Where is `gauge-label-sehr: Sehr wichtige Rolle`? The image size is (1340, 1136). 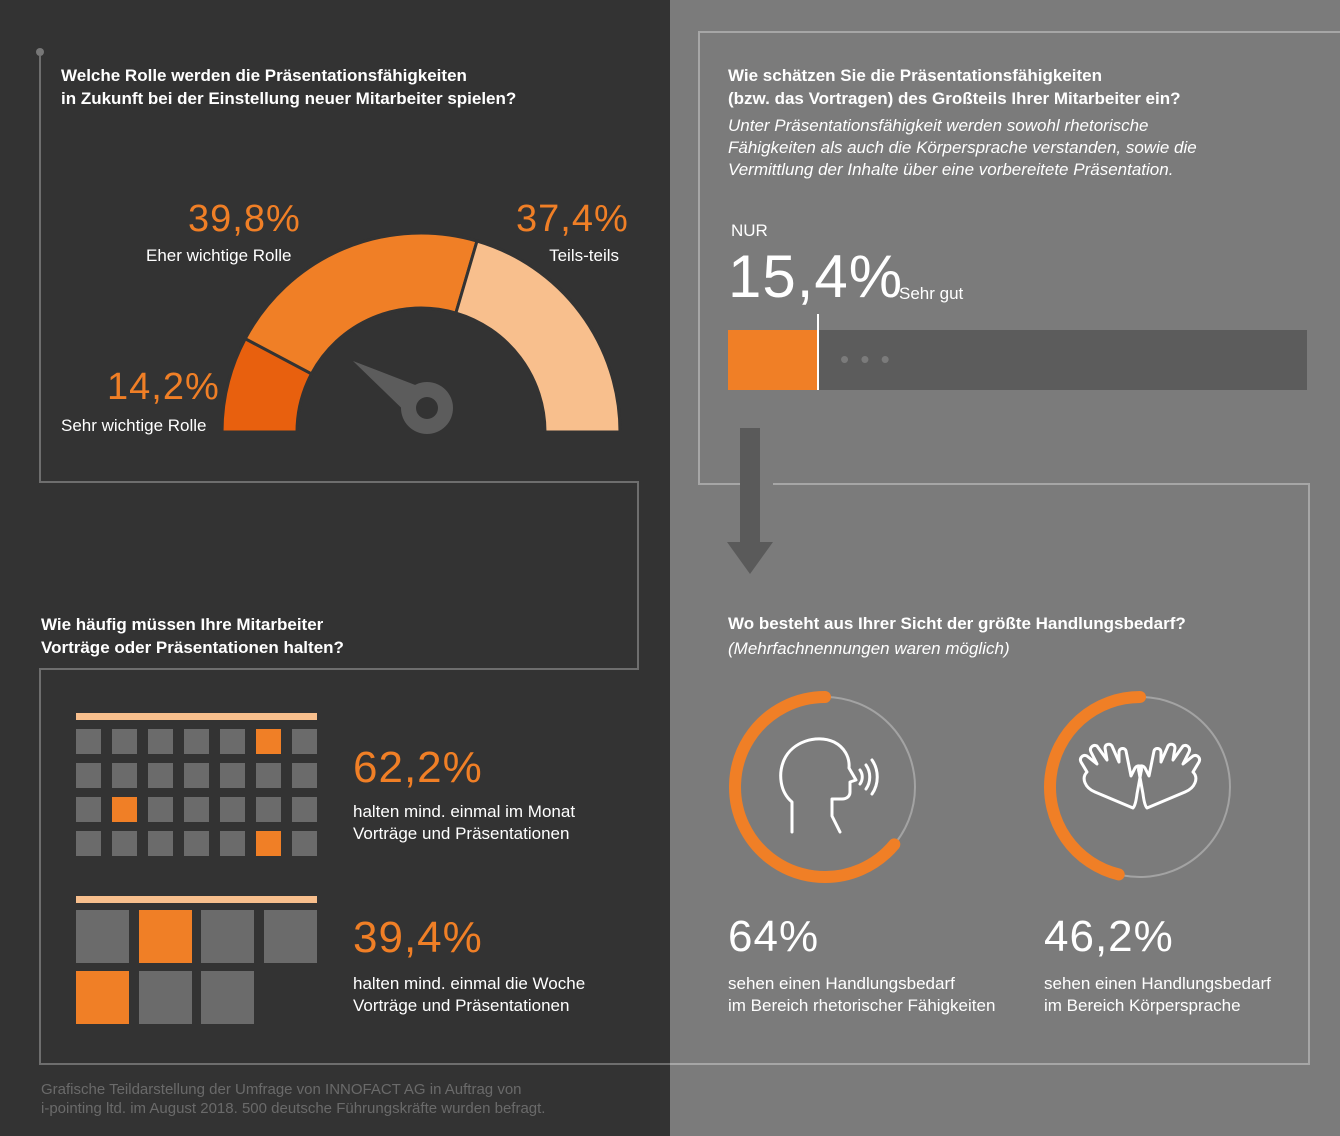
gauge-label-sehr: Sehr wichtige Rolle is located at coordinates (134, 425).